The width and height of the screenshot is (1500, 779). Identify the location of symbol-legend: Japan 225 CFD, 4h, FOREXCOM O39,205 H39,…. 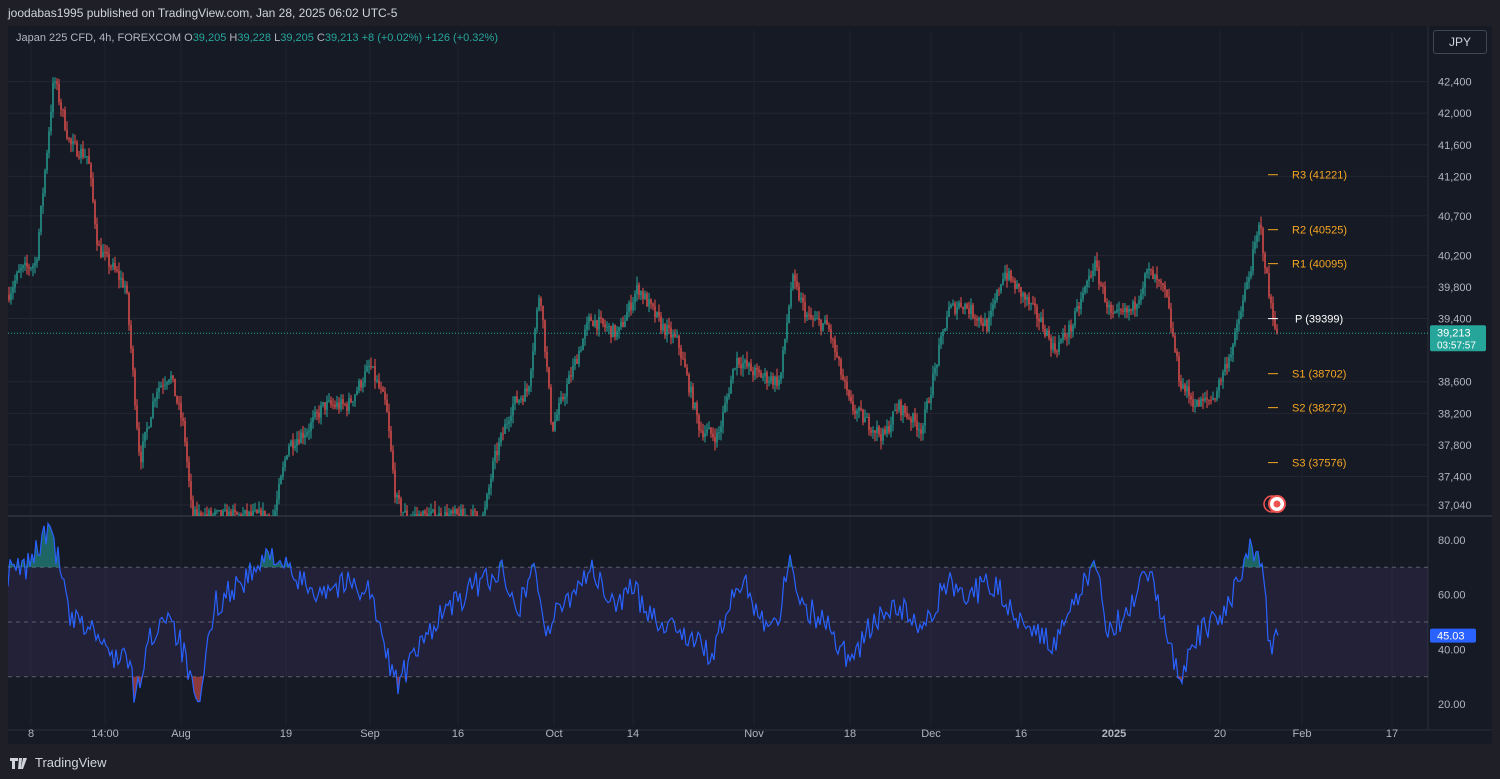
(257, 38).